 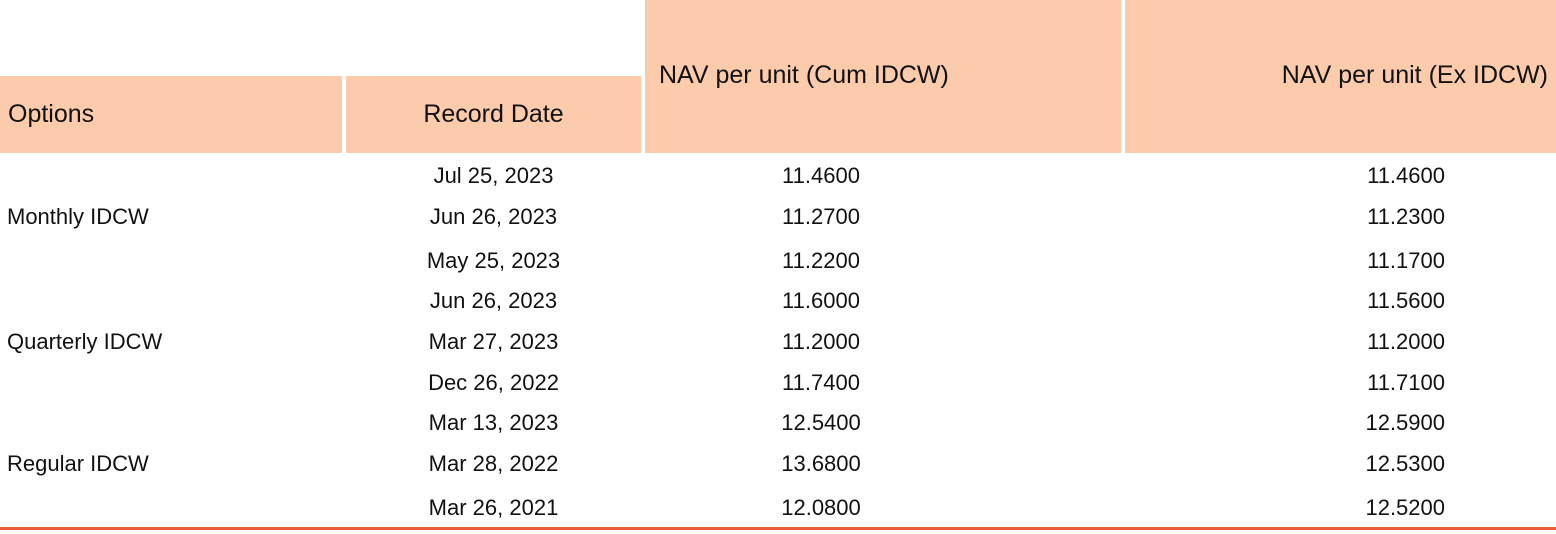 What do you see at coordinates (51, 114) in the screenshot?
I see `header-options-label: Options` at bounding box center [51, 114].